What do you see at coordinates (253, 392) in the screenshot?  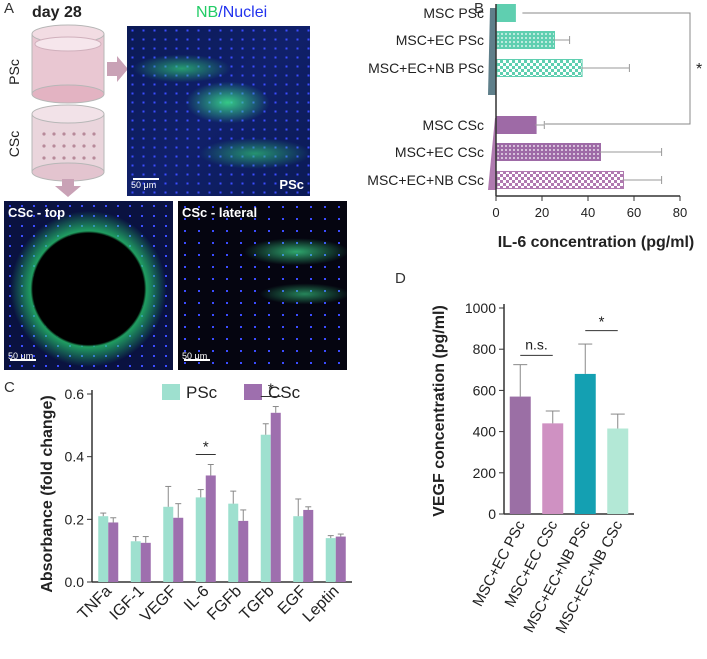 I see `legend-csc-swatch` at bounding box center [253, 392].